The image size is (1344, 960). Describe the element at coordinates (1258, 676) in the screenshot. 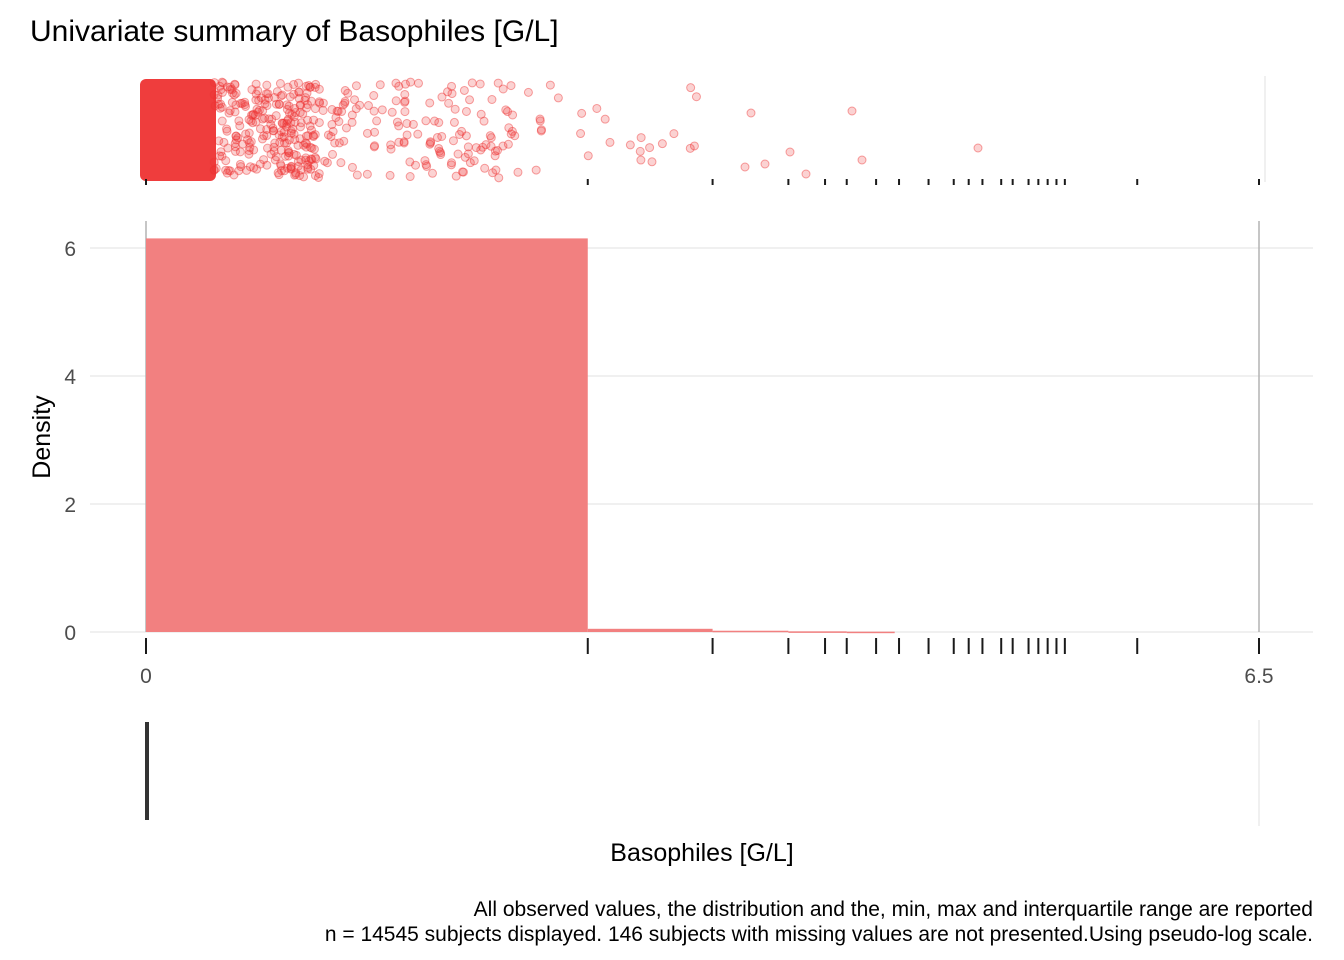

I see `x-tick-label-max: 6.5` at that location.